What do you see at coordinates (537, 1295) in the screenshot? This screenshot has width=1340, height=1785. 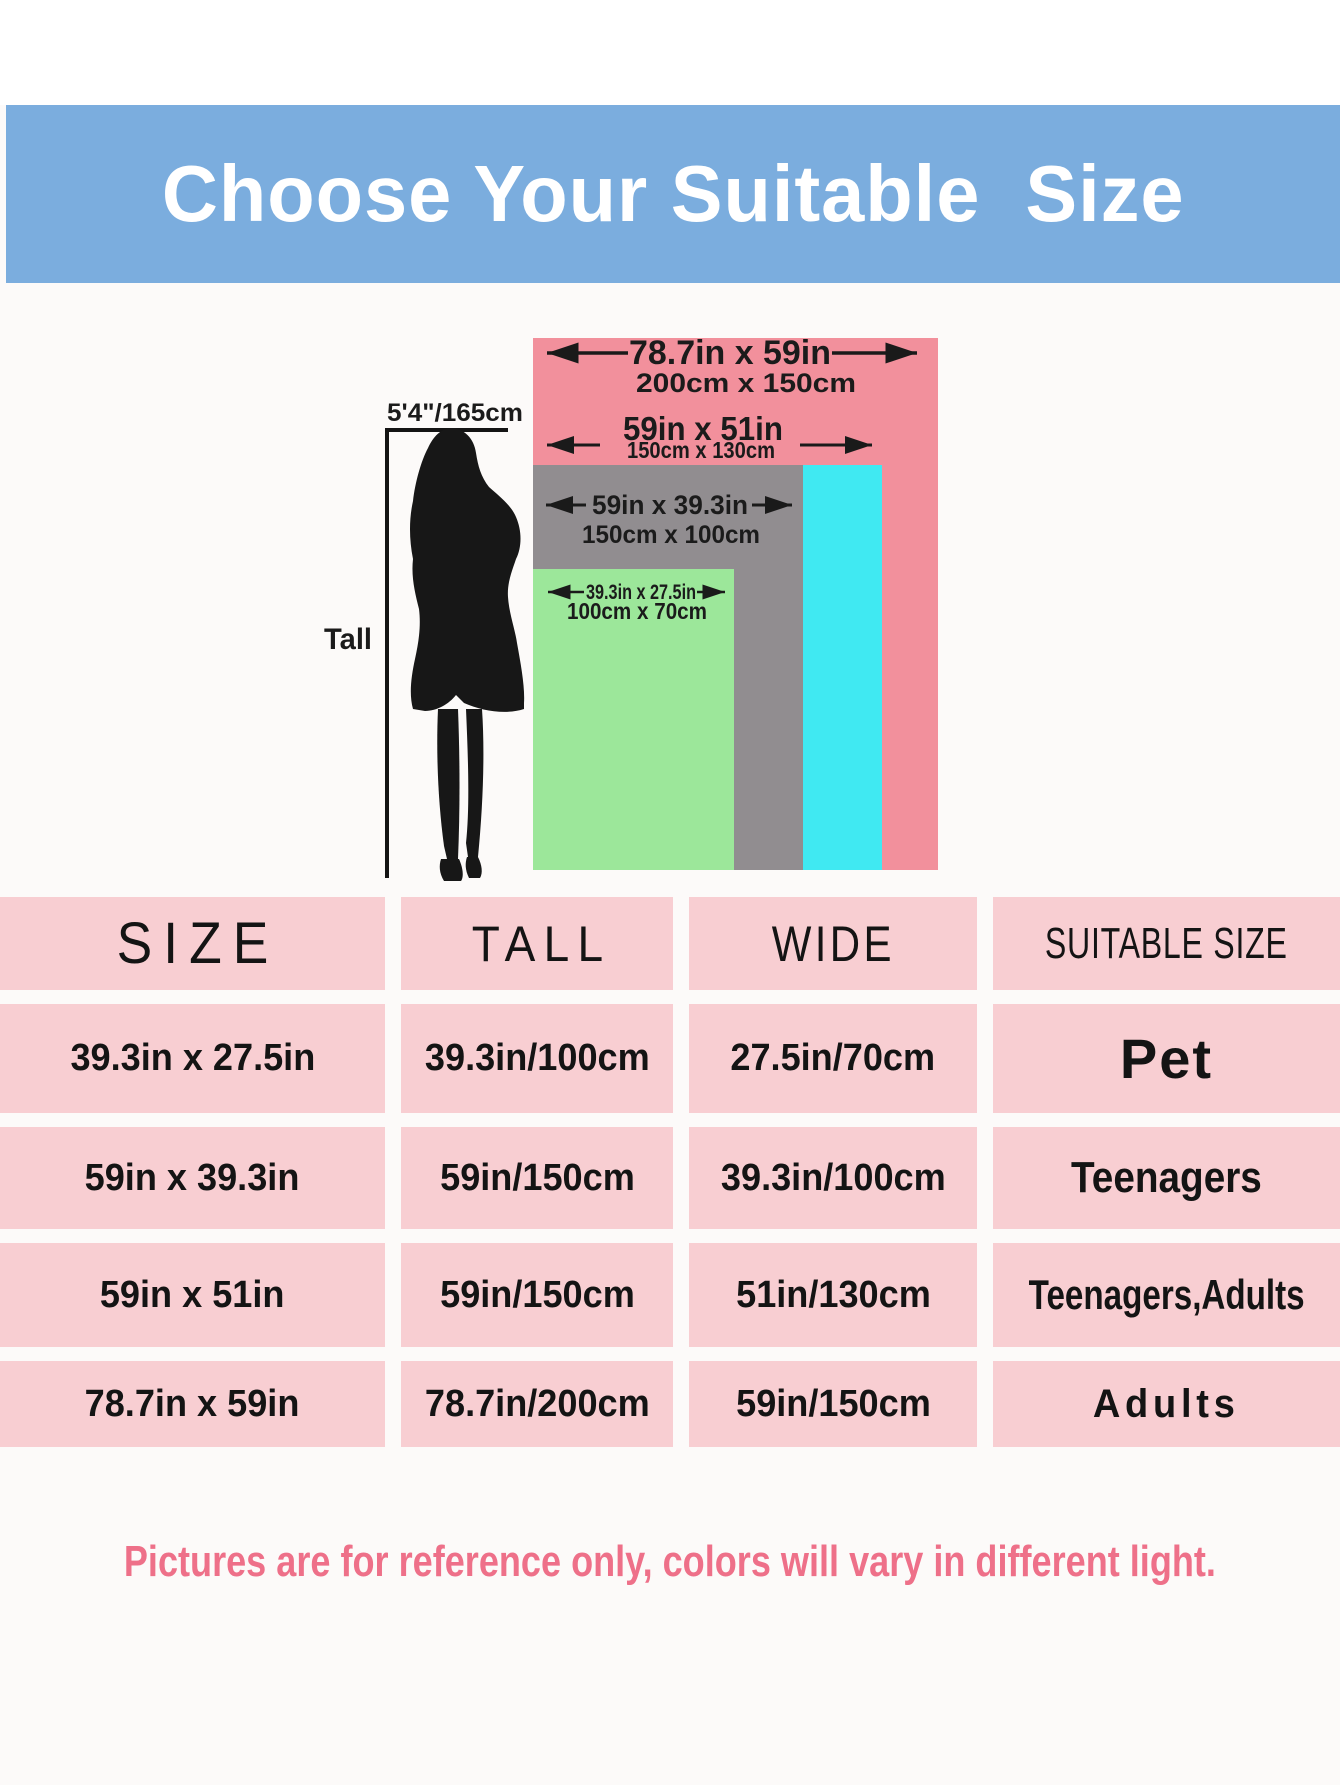 I see `table-cell-tall-row3: 59in/150cm` at bounding box center [537, 1295].